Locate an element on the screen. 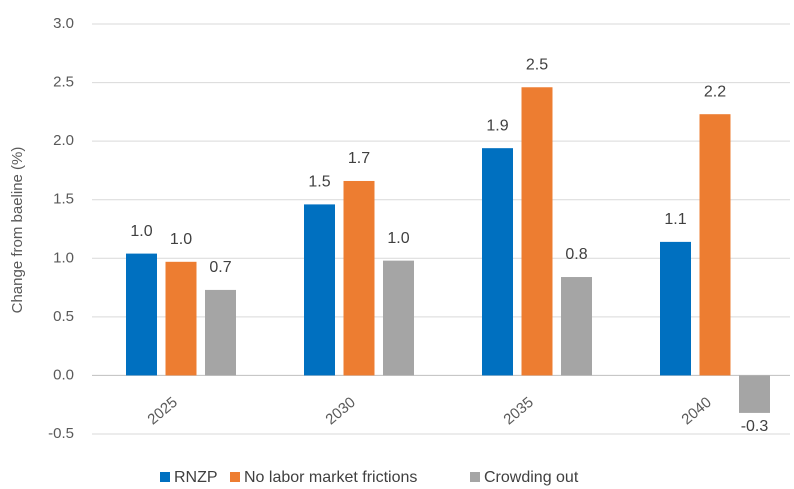 This screenshot has height=489, width=794. y-tick-label: 2.0 is located at coordinates (63, 140).